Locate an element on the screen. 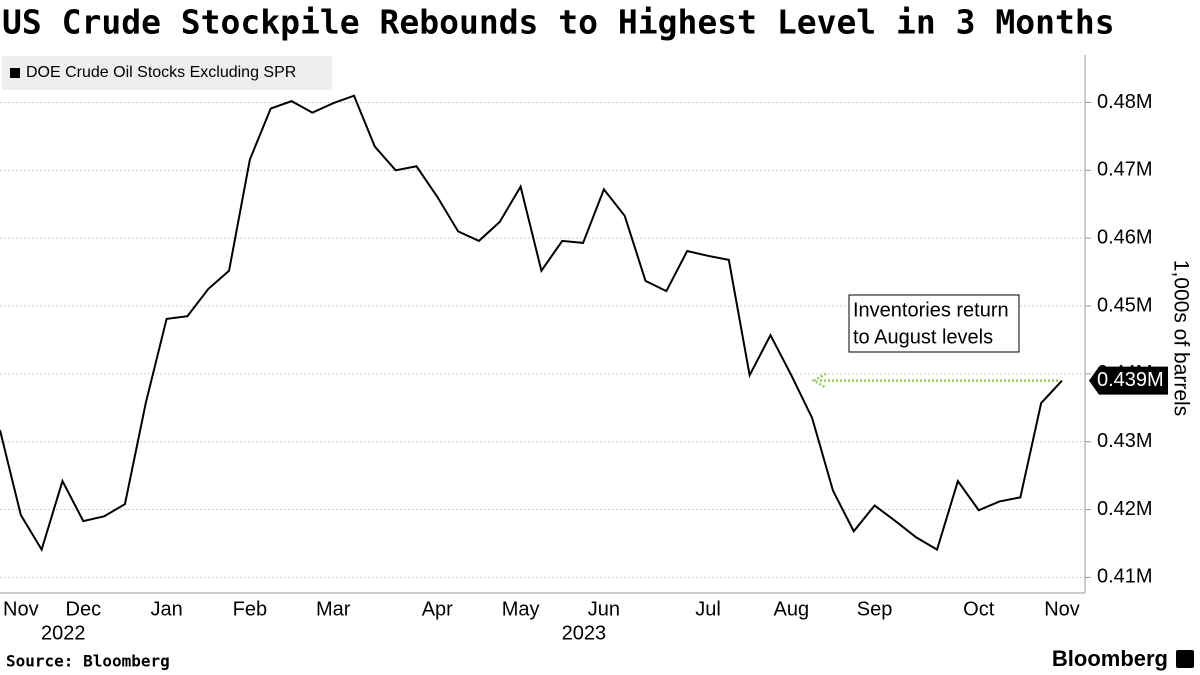 The height and width of the screenshot is (675, 1200). y-tick-label: 0.43M is located at coordinates (1125, 441).